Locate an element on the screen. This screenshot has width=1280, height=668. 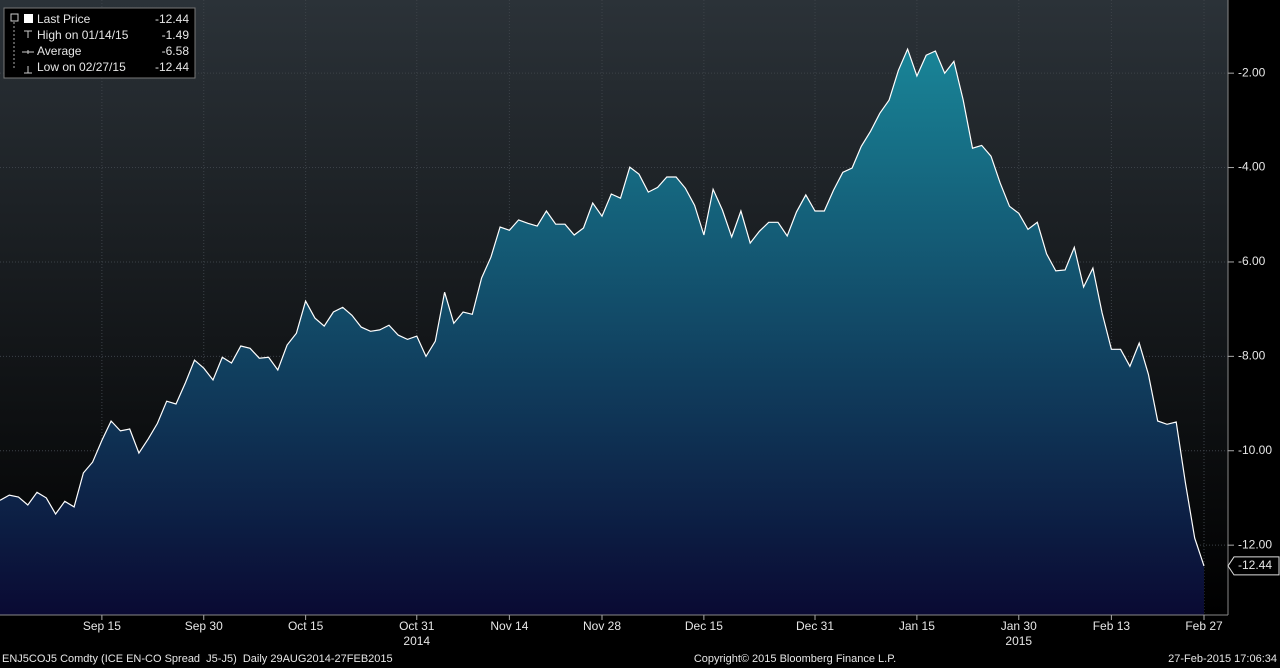
legend-label: Low on 02/27/15 is located at coordinates (81, 67).